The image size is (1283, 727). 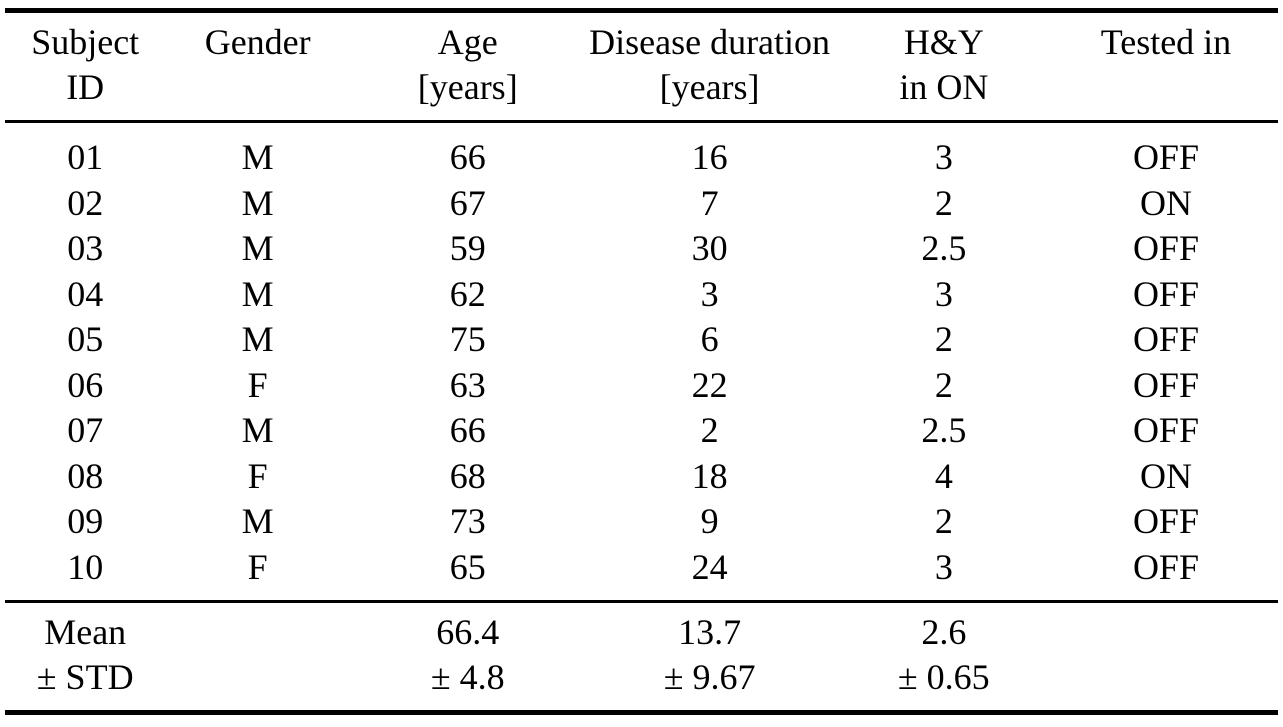 What do you see at coordinates (85, 475) in the screenshot?
I see `cell-subject-id: 08` at bounding box center [85, 475].